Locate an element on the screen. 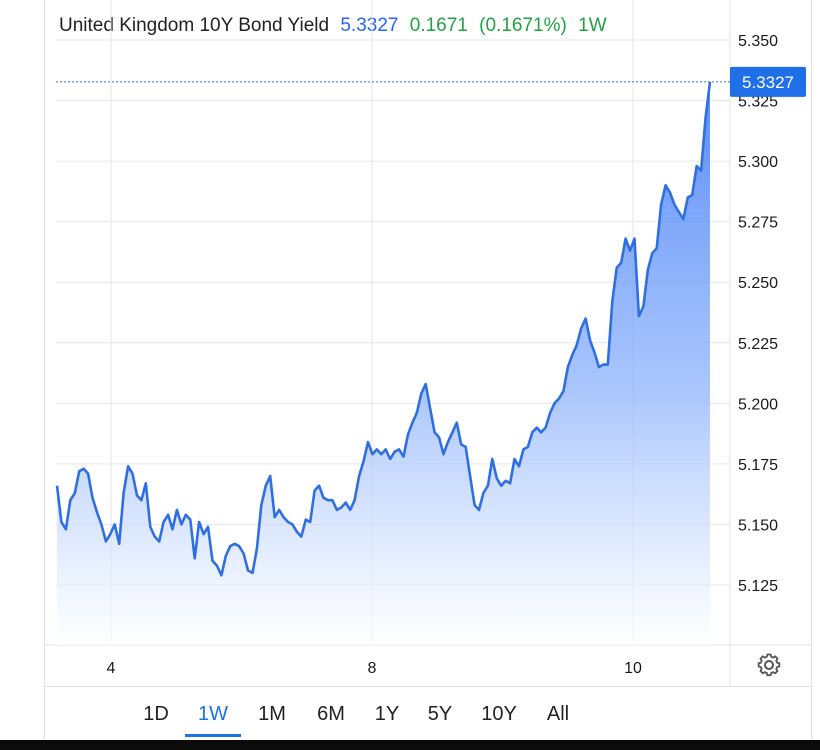  y-tick-label: 5.150 is located at coordinates (758, 525).